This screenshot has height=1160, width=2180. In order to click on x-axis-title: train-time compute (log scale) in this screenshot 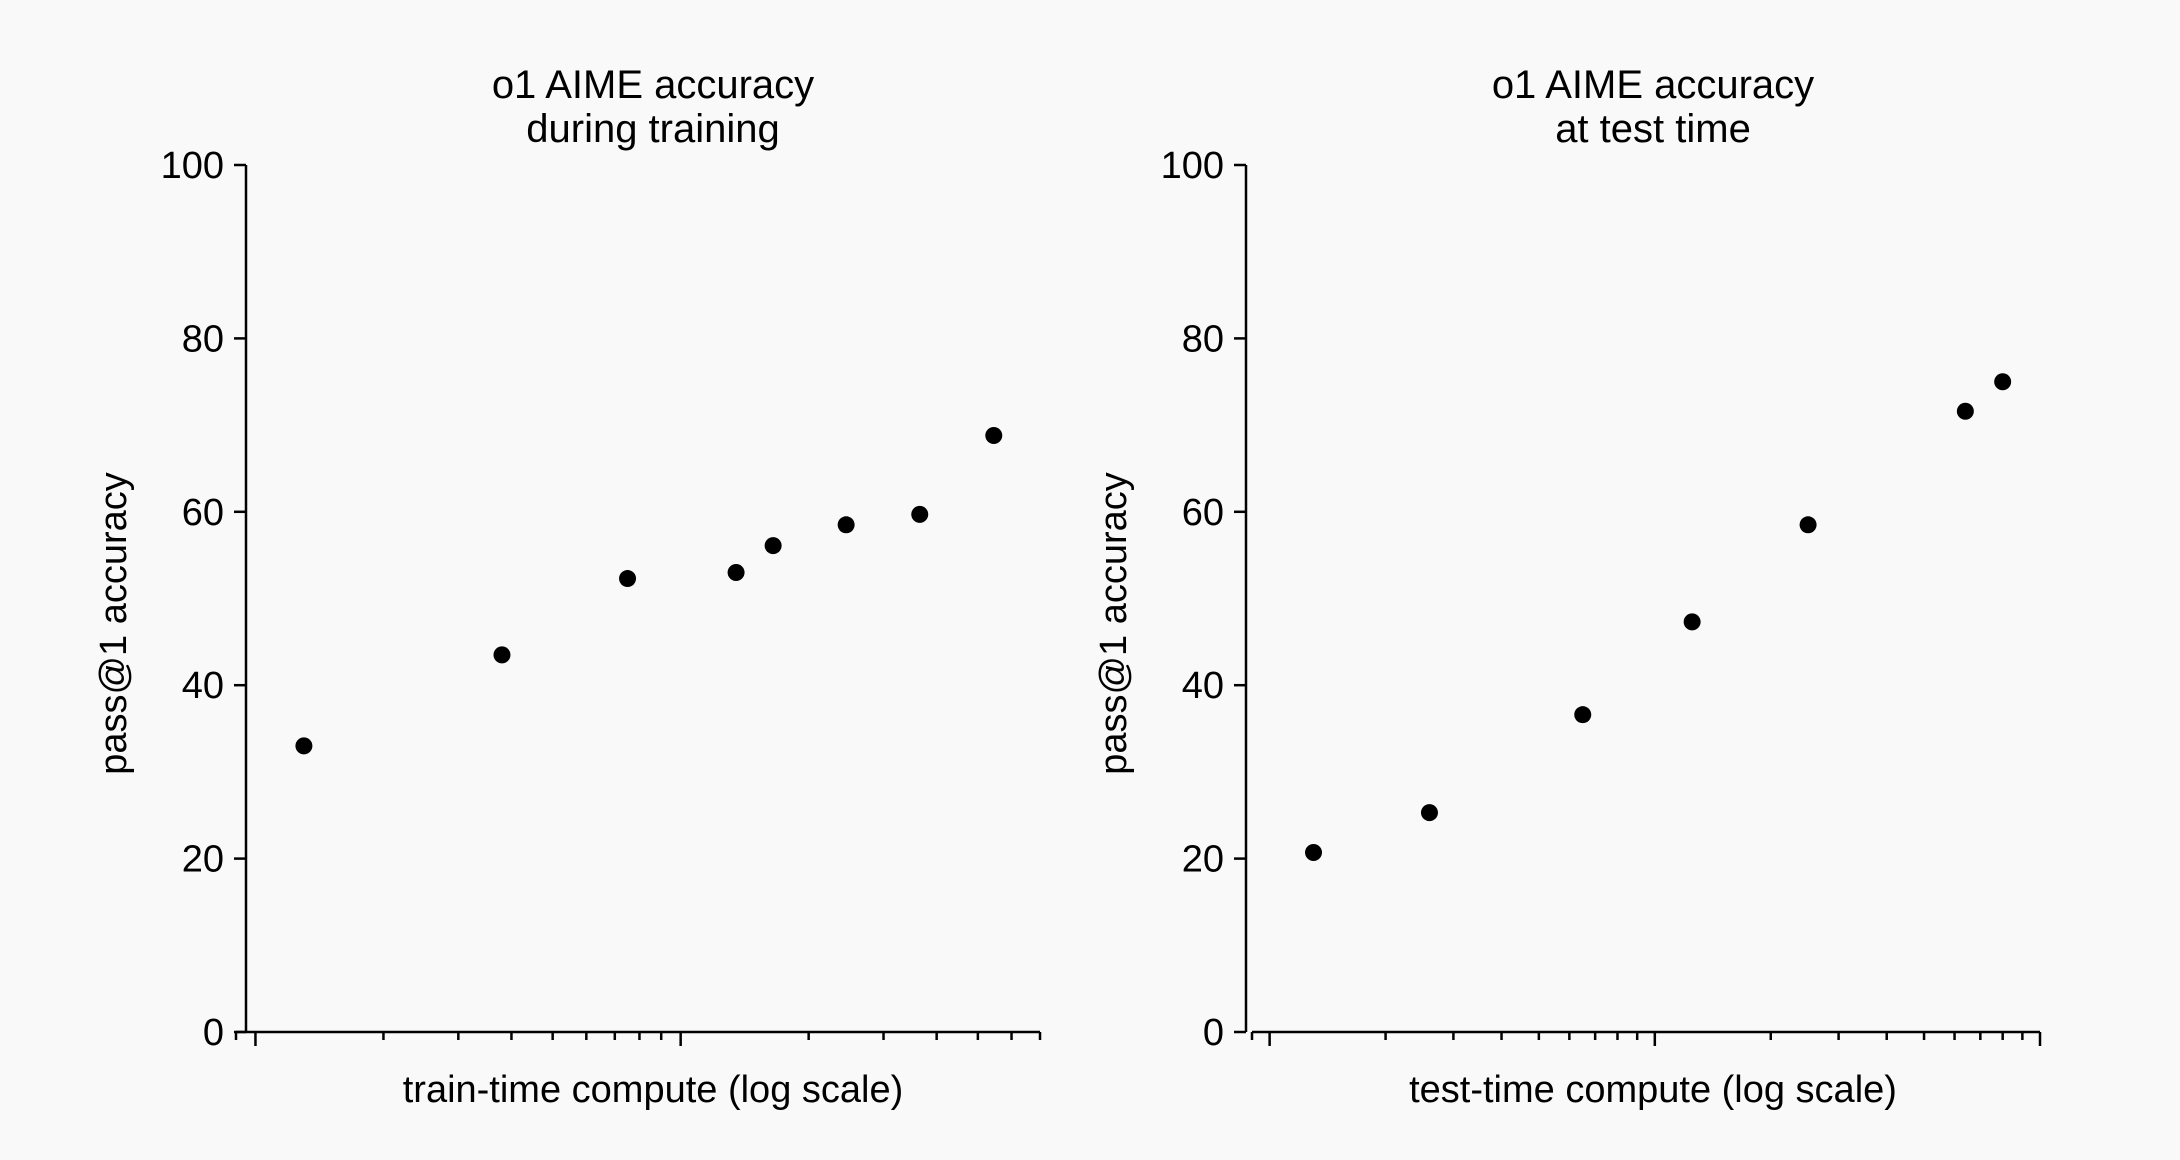, I will do `click(653, 1090)`.